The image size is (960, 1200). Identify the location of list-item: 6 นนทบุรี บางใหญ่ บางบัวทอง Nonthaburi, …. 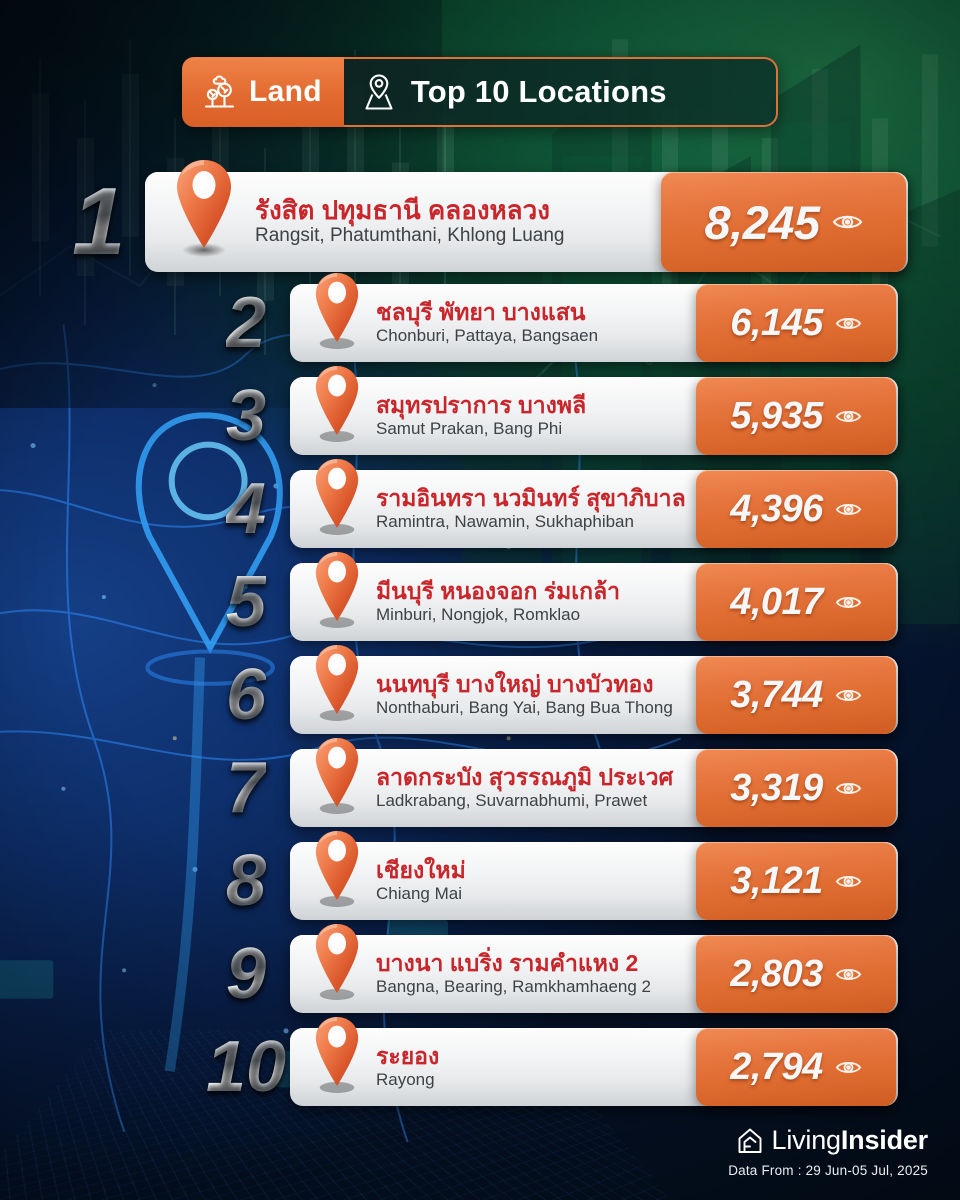
(562, 689).